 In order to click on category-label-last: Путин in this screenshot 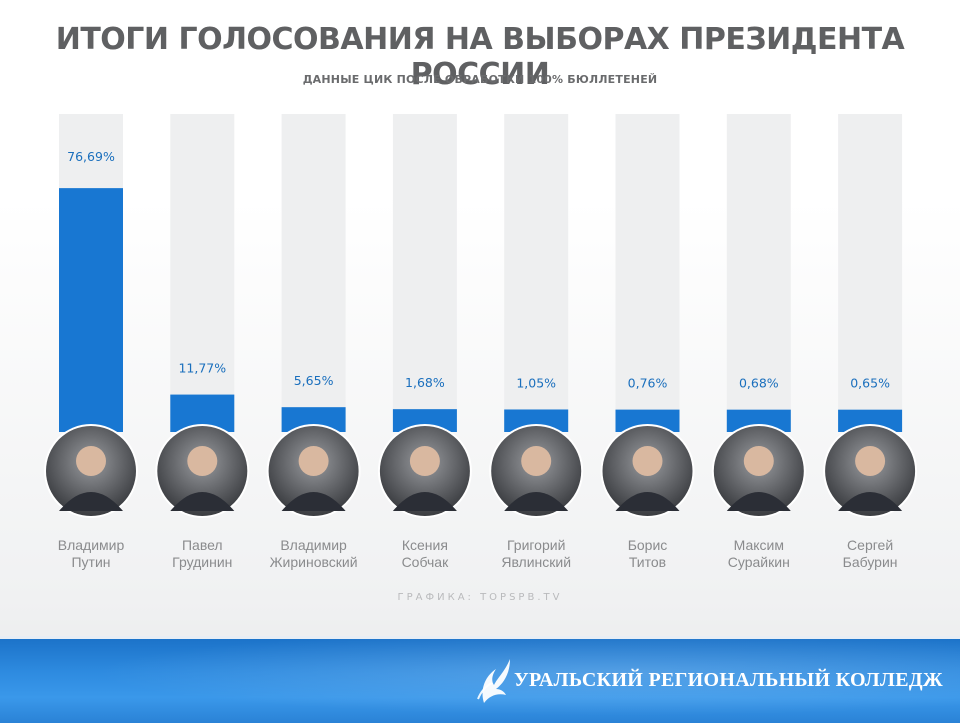, I will do `click(90, 562)`.